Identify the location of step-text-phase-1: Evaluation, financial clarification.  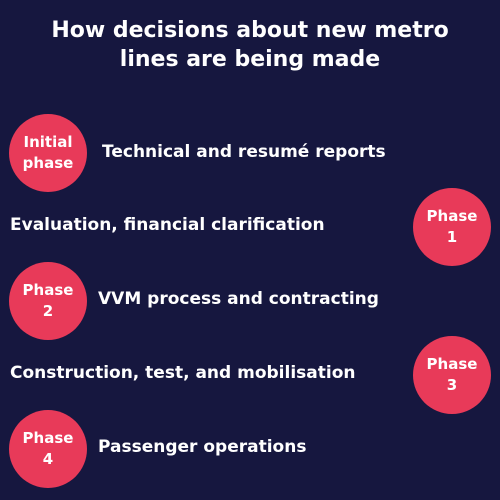
(167, 225).